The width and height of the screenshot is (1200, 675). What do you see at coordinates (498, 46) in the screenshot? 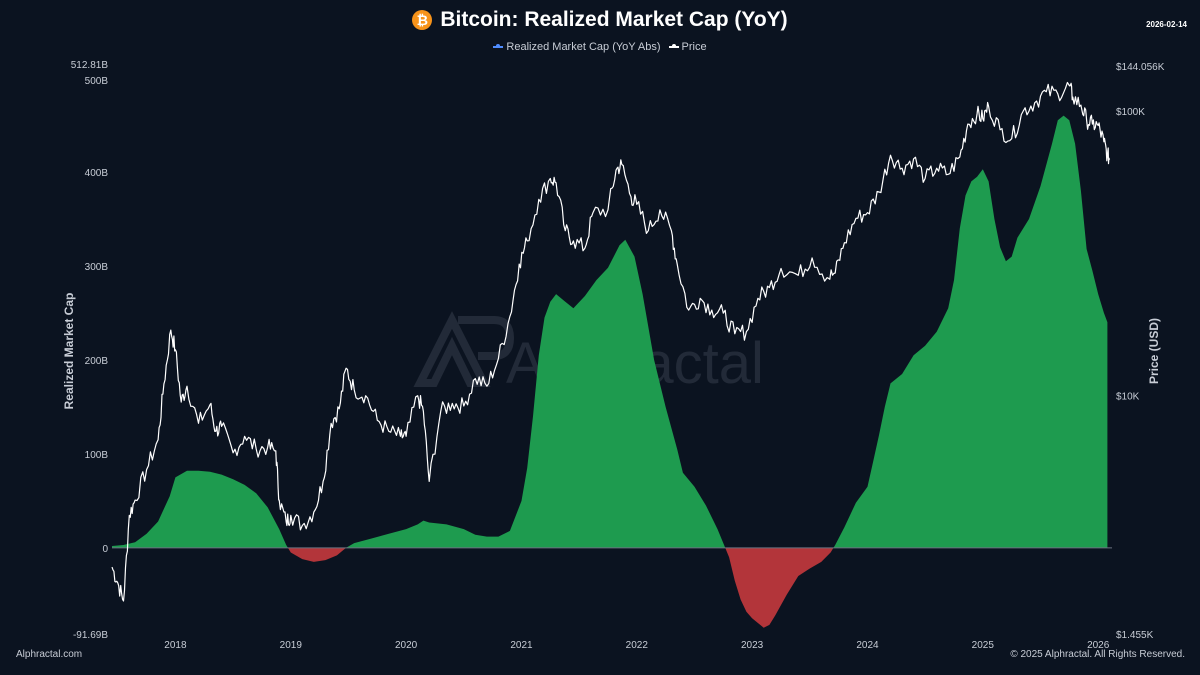
I see `legend-swatch-realized-cap` at bounding box center [498, 46].